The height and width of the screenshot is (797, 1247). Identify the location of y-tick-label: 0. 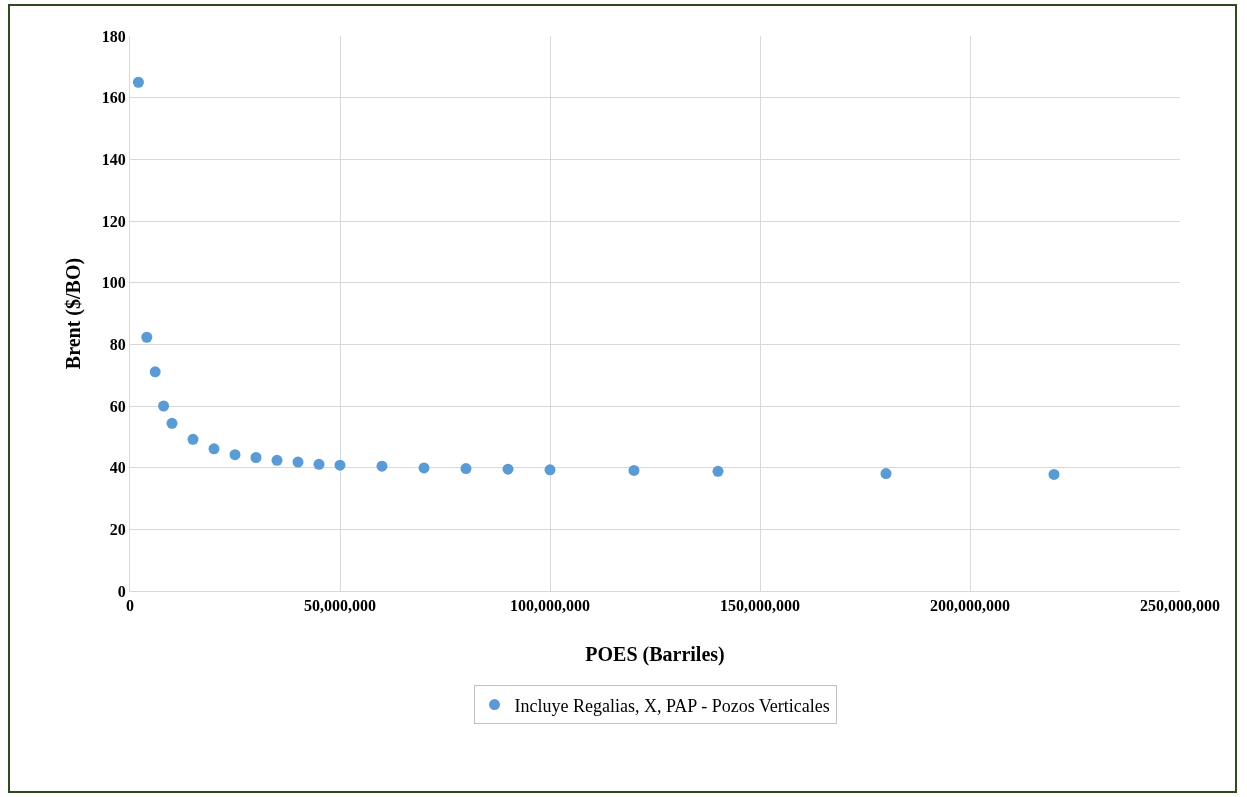
(121, 591).